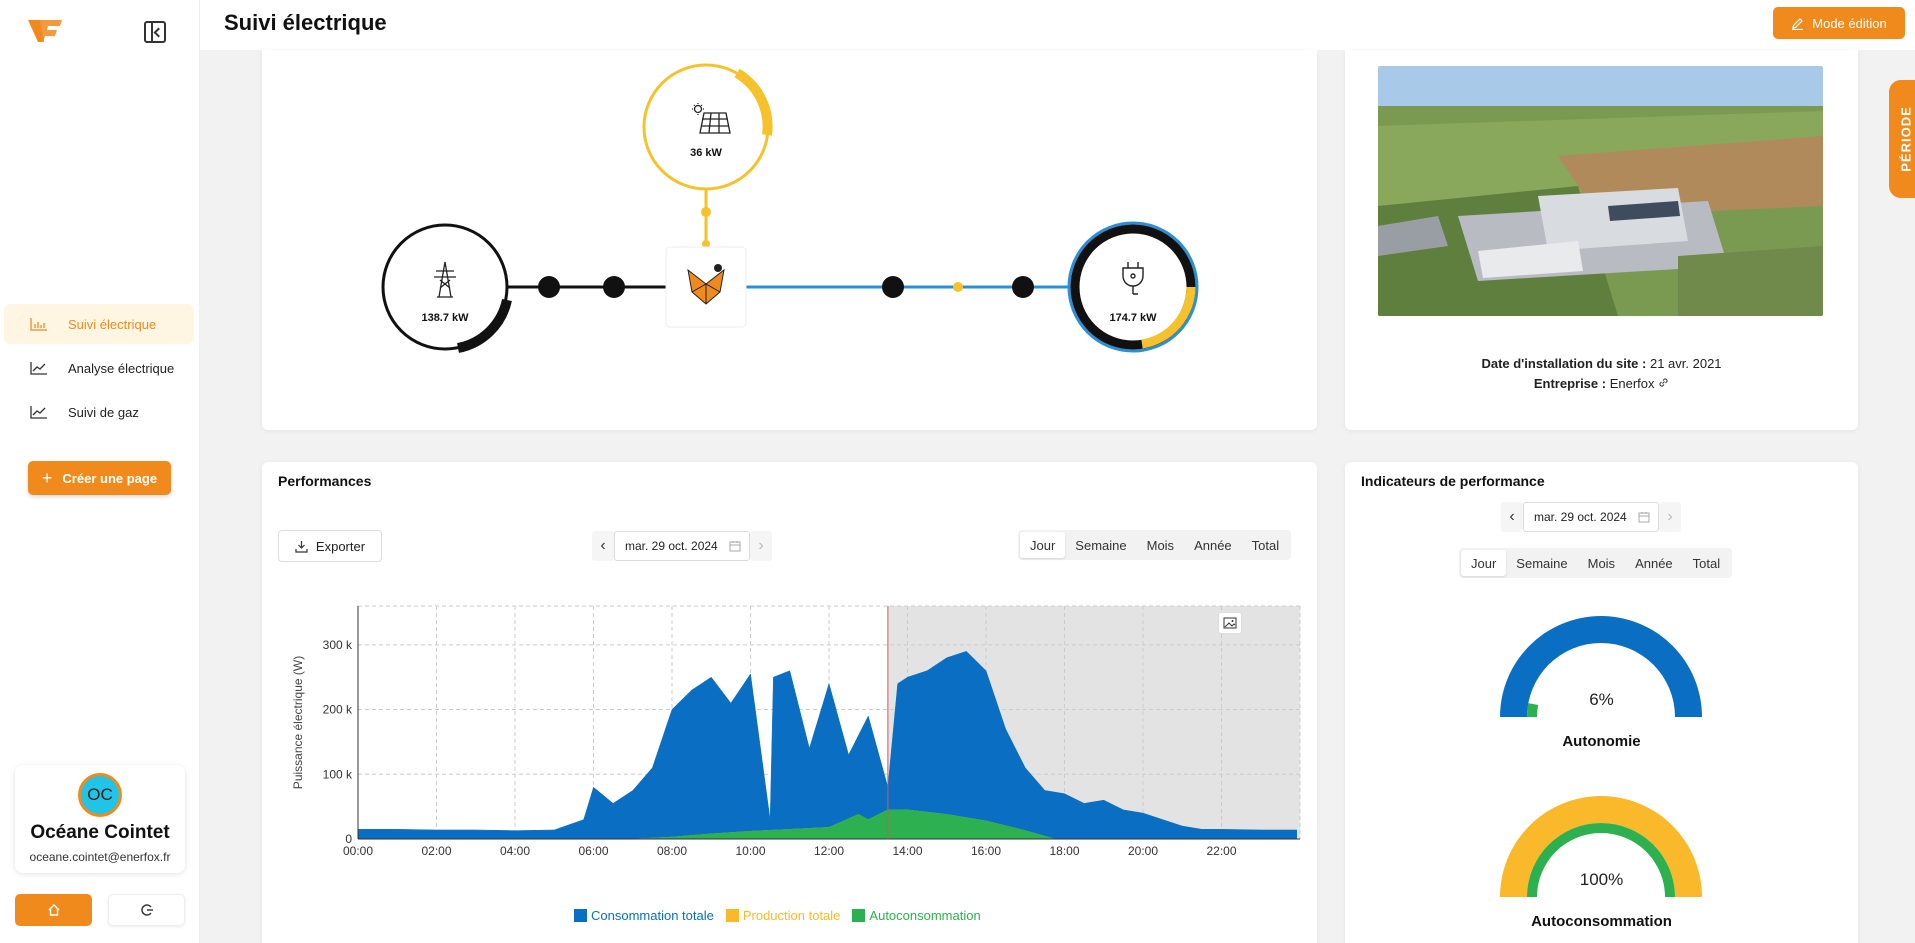 This screenshot has height=943, width=1915. Describe the element at coordinates (348, 839) in the screenshot. I see `y-tick-label: 0` at that location.